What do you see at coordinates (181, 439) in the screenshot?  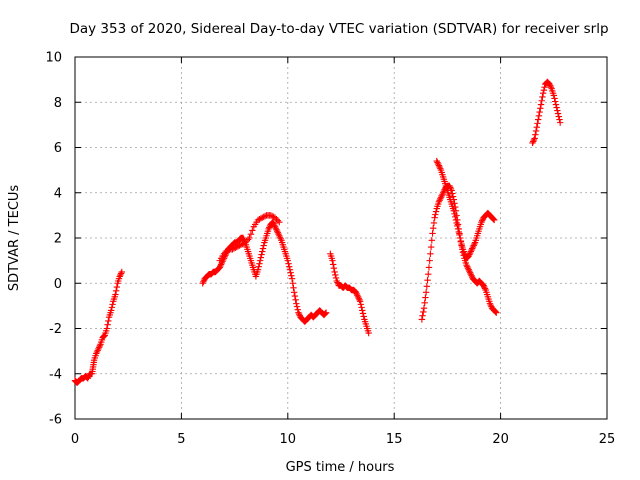 I see `x-tick-label: 5` at bounding box center [181, 439].